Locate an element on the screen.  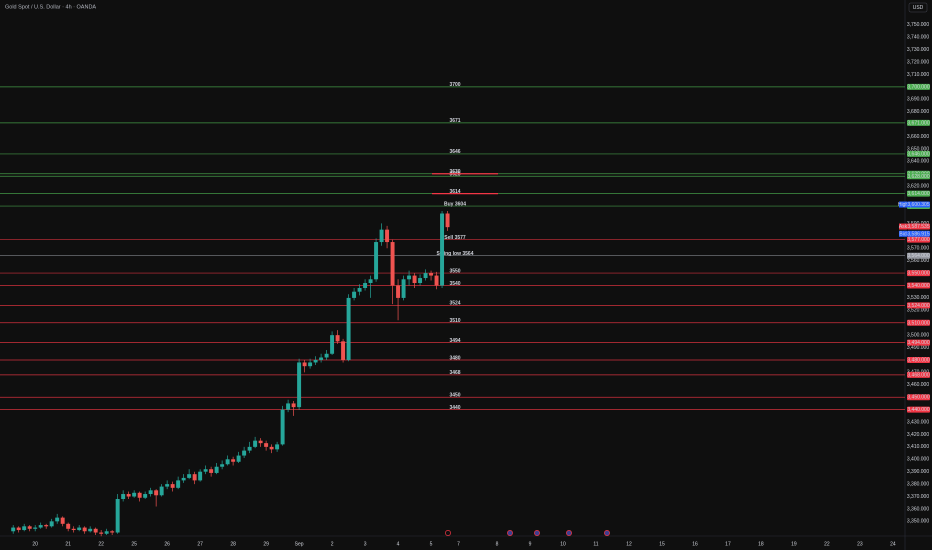
price-tag-label: 3,586.915 is located at coordinates (918, 234).